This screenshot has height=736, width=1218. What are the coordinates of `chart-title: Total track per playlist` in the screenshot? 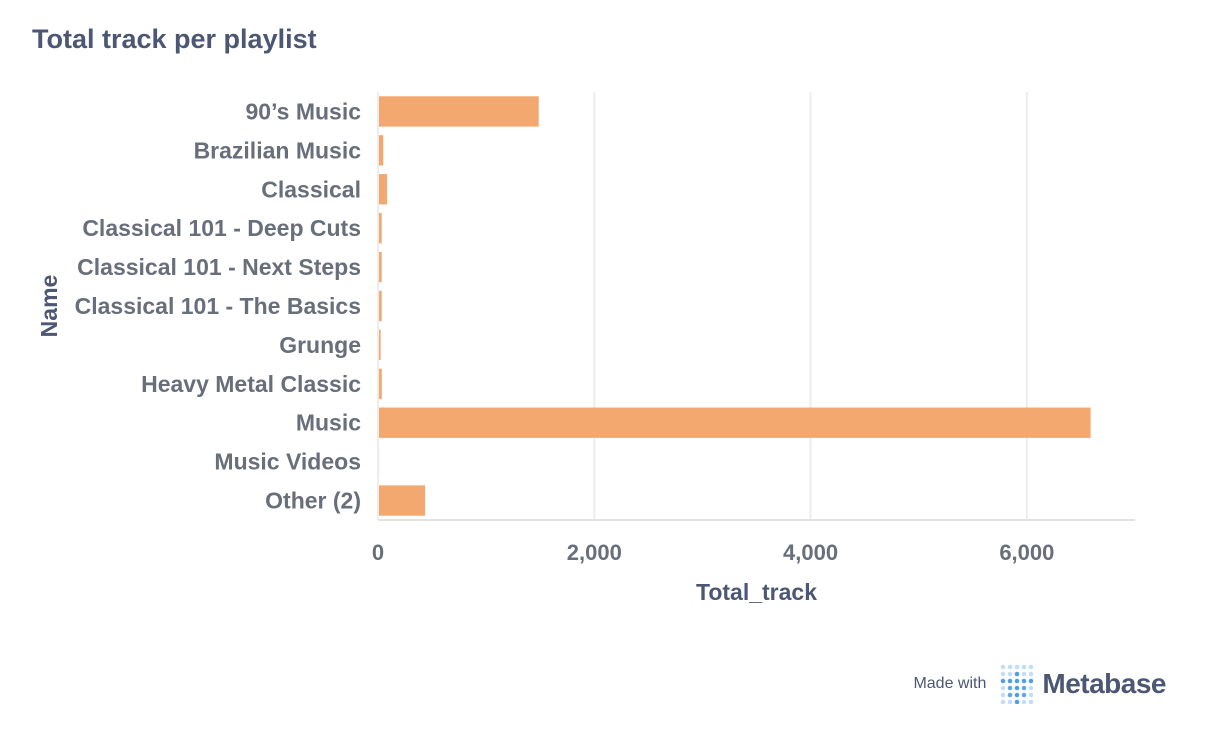 It's located at (174, 39).